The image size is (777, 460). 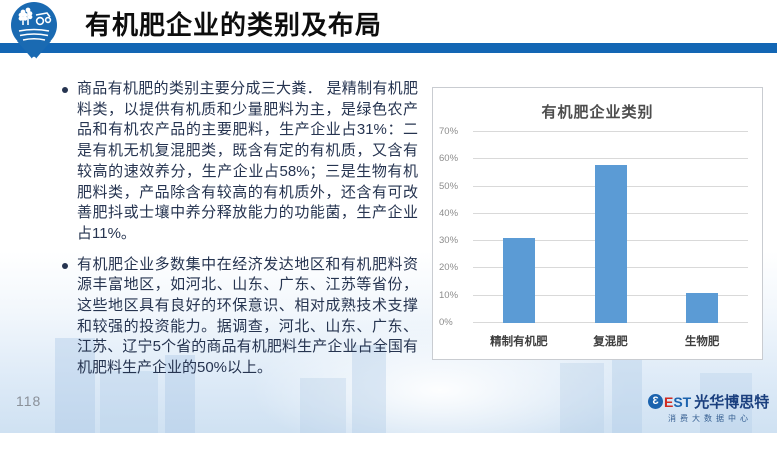 I want to click on y-axis-tick-label: 50%, so click(x=449, y=186).